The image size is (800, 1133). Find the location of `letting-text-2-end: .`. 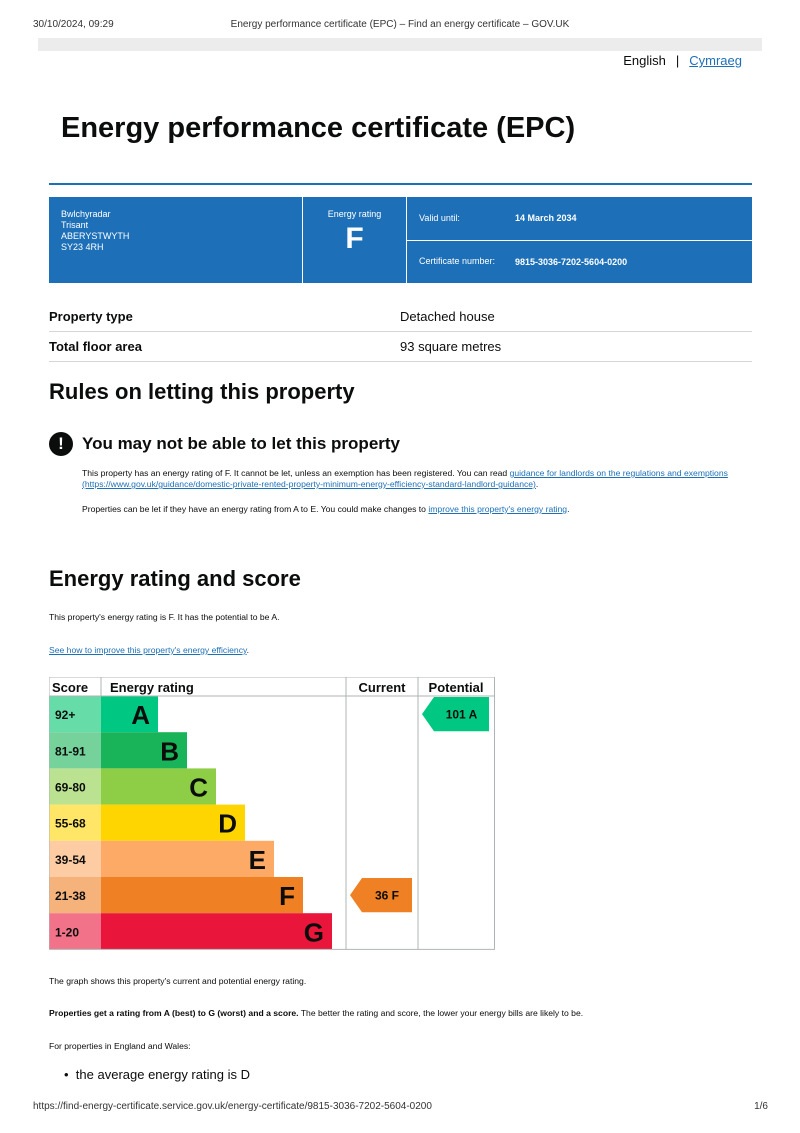

letting-text-2-end: . is located at coordinates (568, 509).